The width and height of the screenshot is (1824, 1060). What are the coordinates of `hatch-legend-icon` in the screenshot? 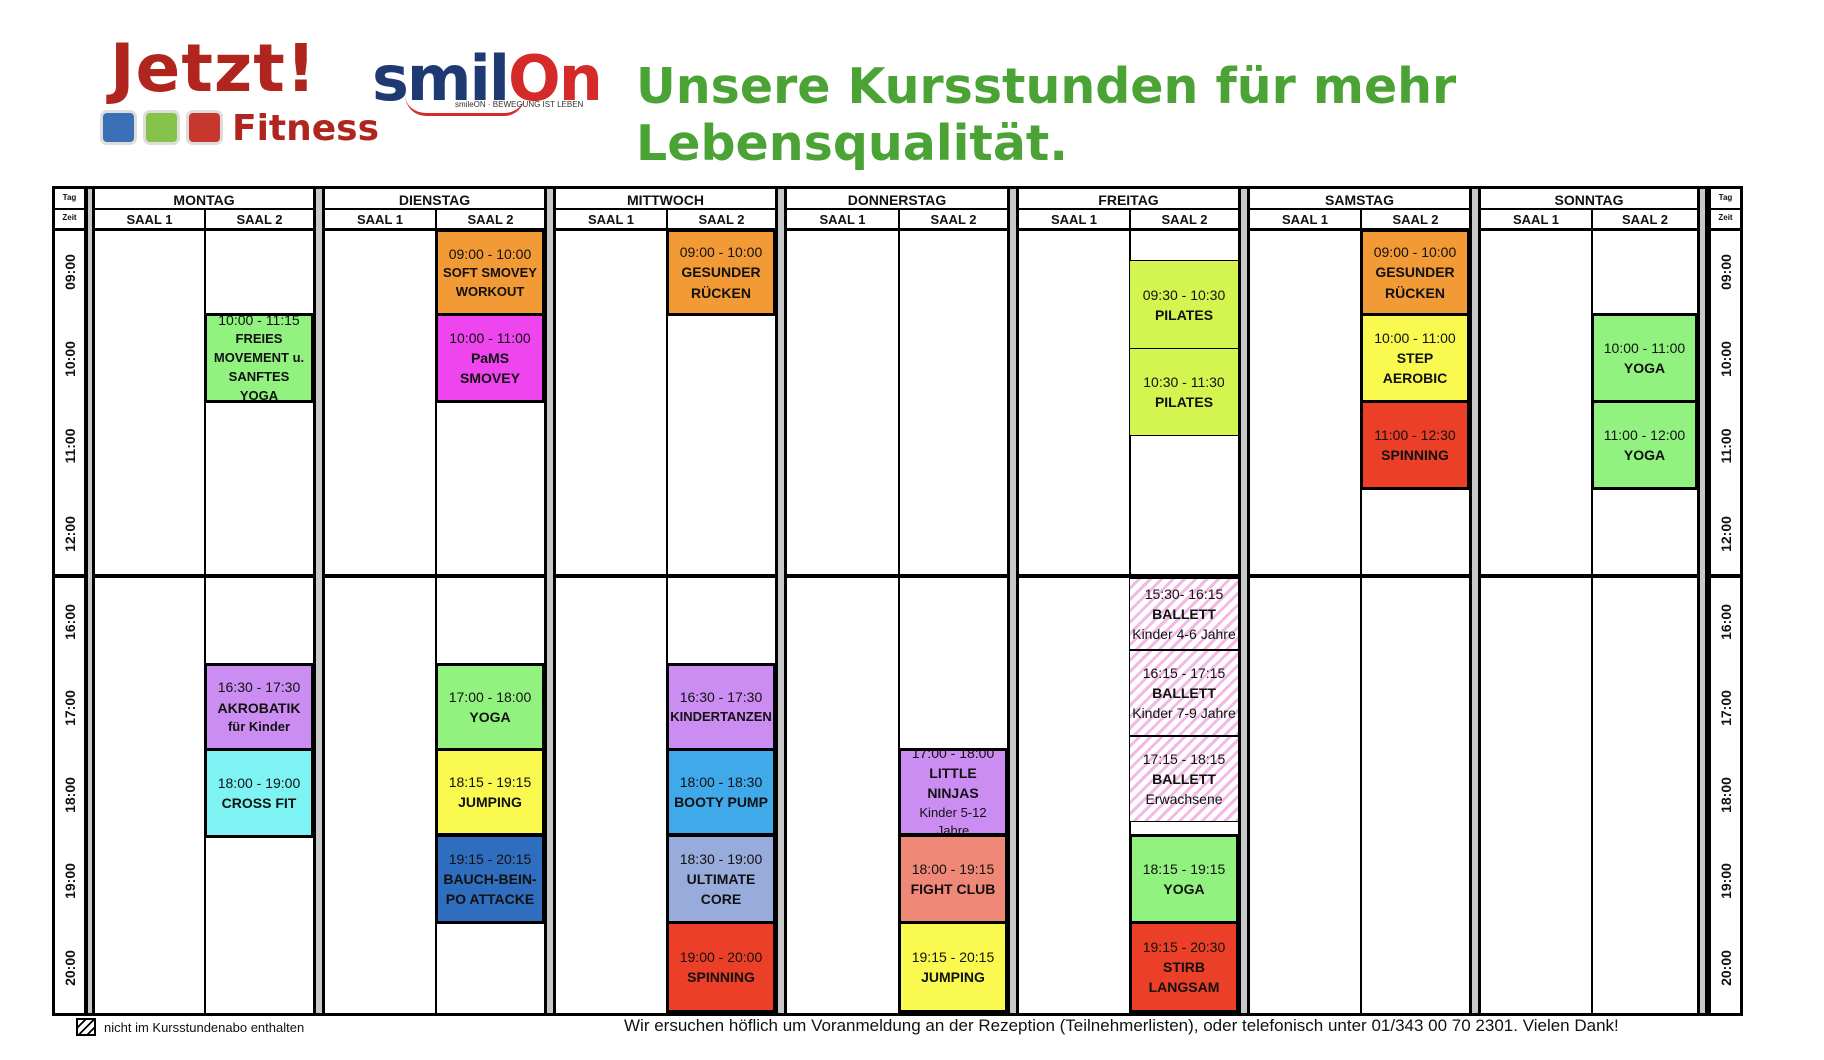 It's located at (86, 1027).